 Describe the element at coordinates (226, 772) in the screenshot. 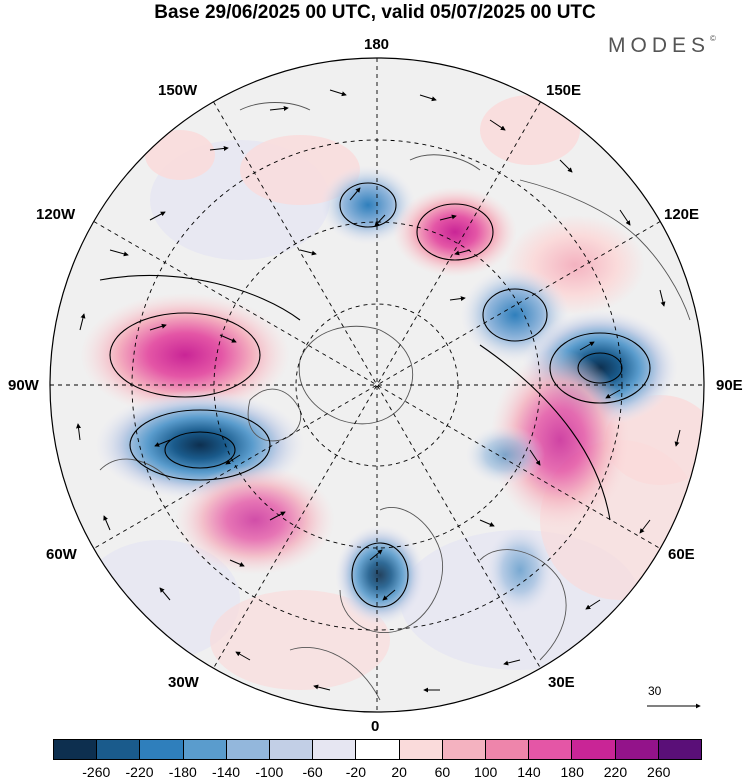

I see `colorbar-tick-label: -140` at that location.